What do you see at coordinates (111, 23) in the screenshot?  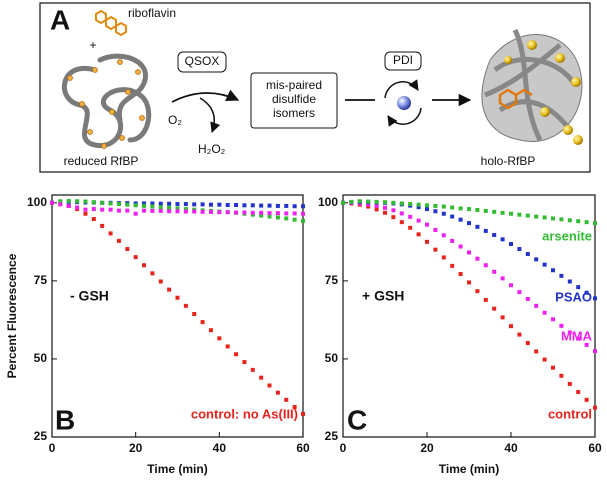 I see `riboflavin-icon` at bounding box center [111, 23].